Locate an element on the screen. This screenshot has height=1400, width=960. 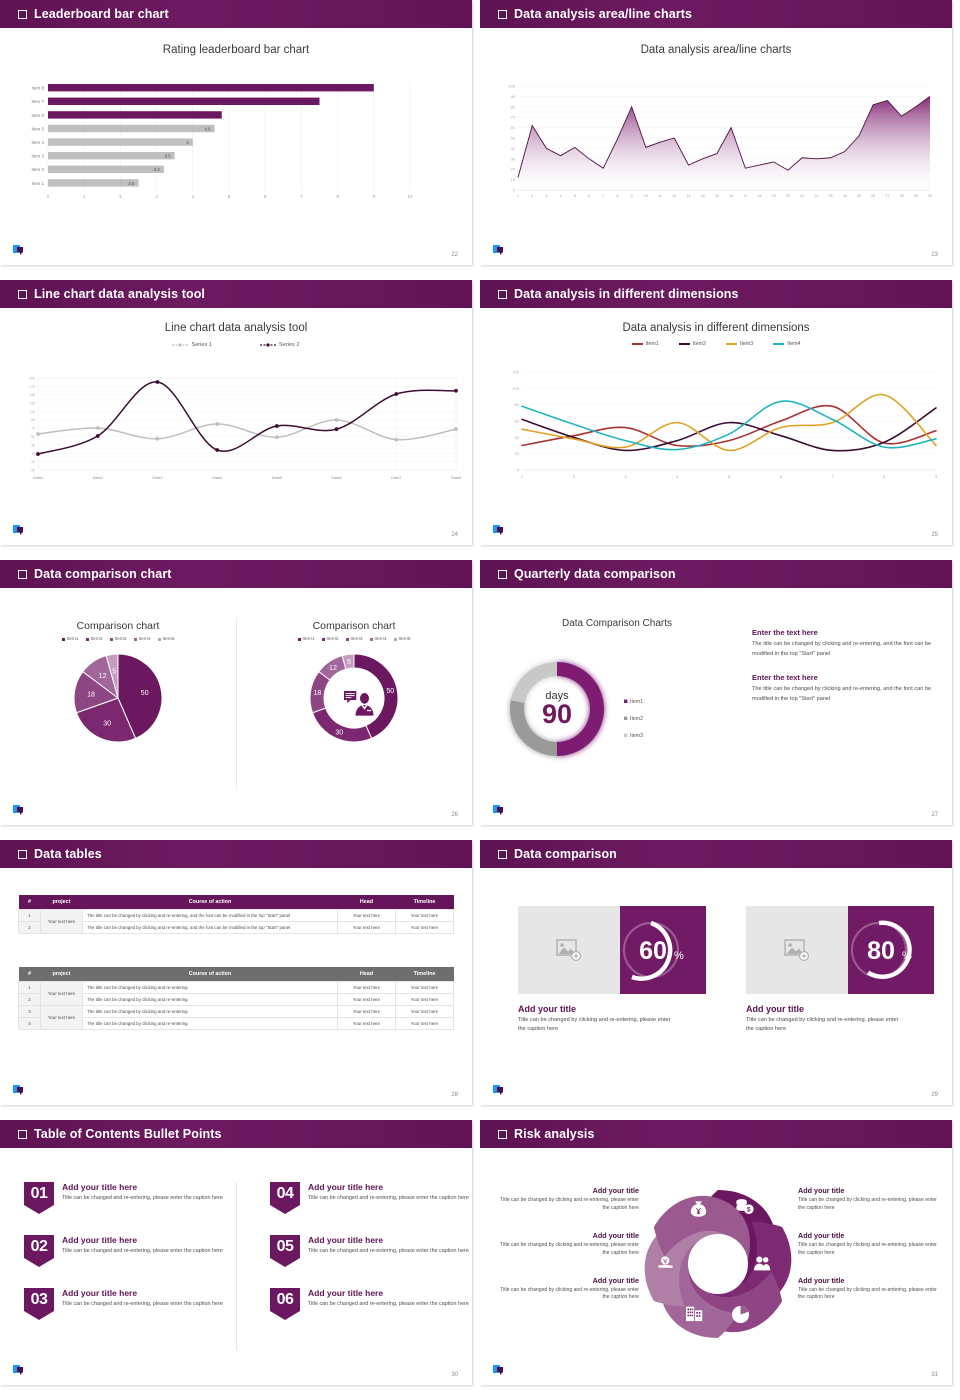
slide-header-title: Data tables is located at coordinates (68, 854).